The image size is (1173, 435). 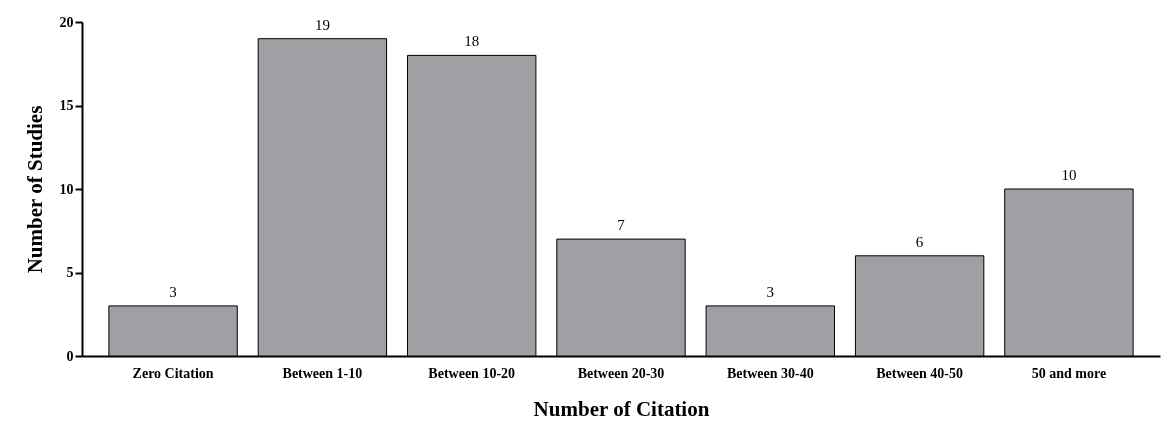 I want to click on x-tick-label: Between 40-50, so click(x=919, y=373).